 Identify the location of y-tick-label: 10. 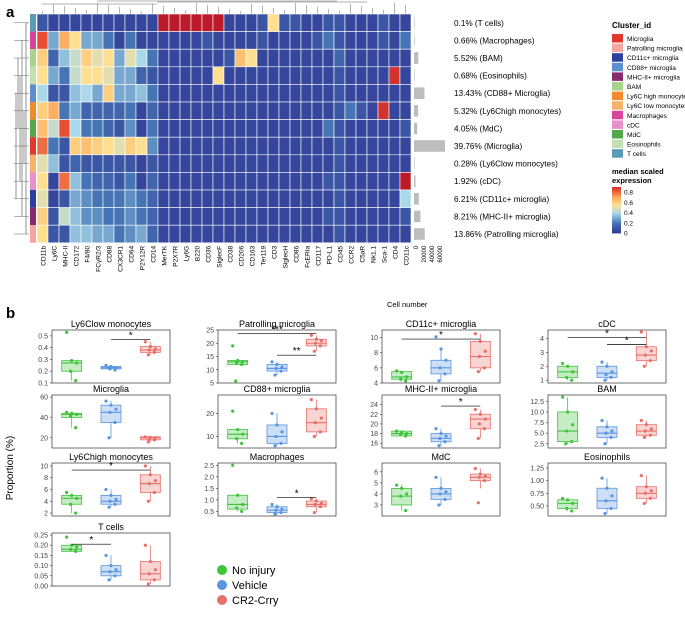
(44, 466).